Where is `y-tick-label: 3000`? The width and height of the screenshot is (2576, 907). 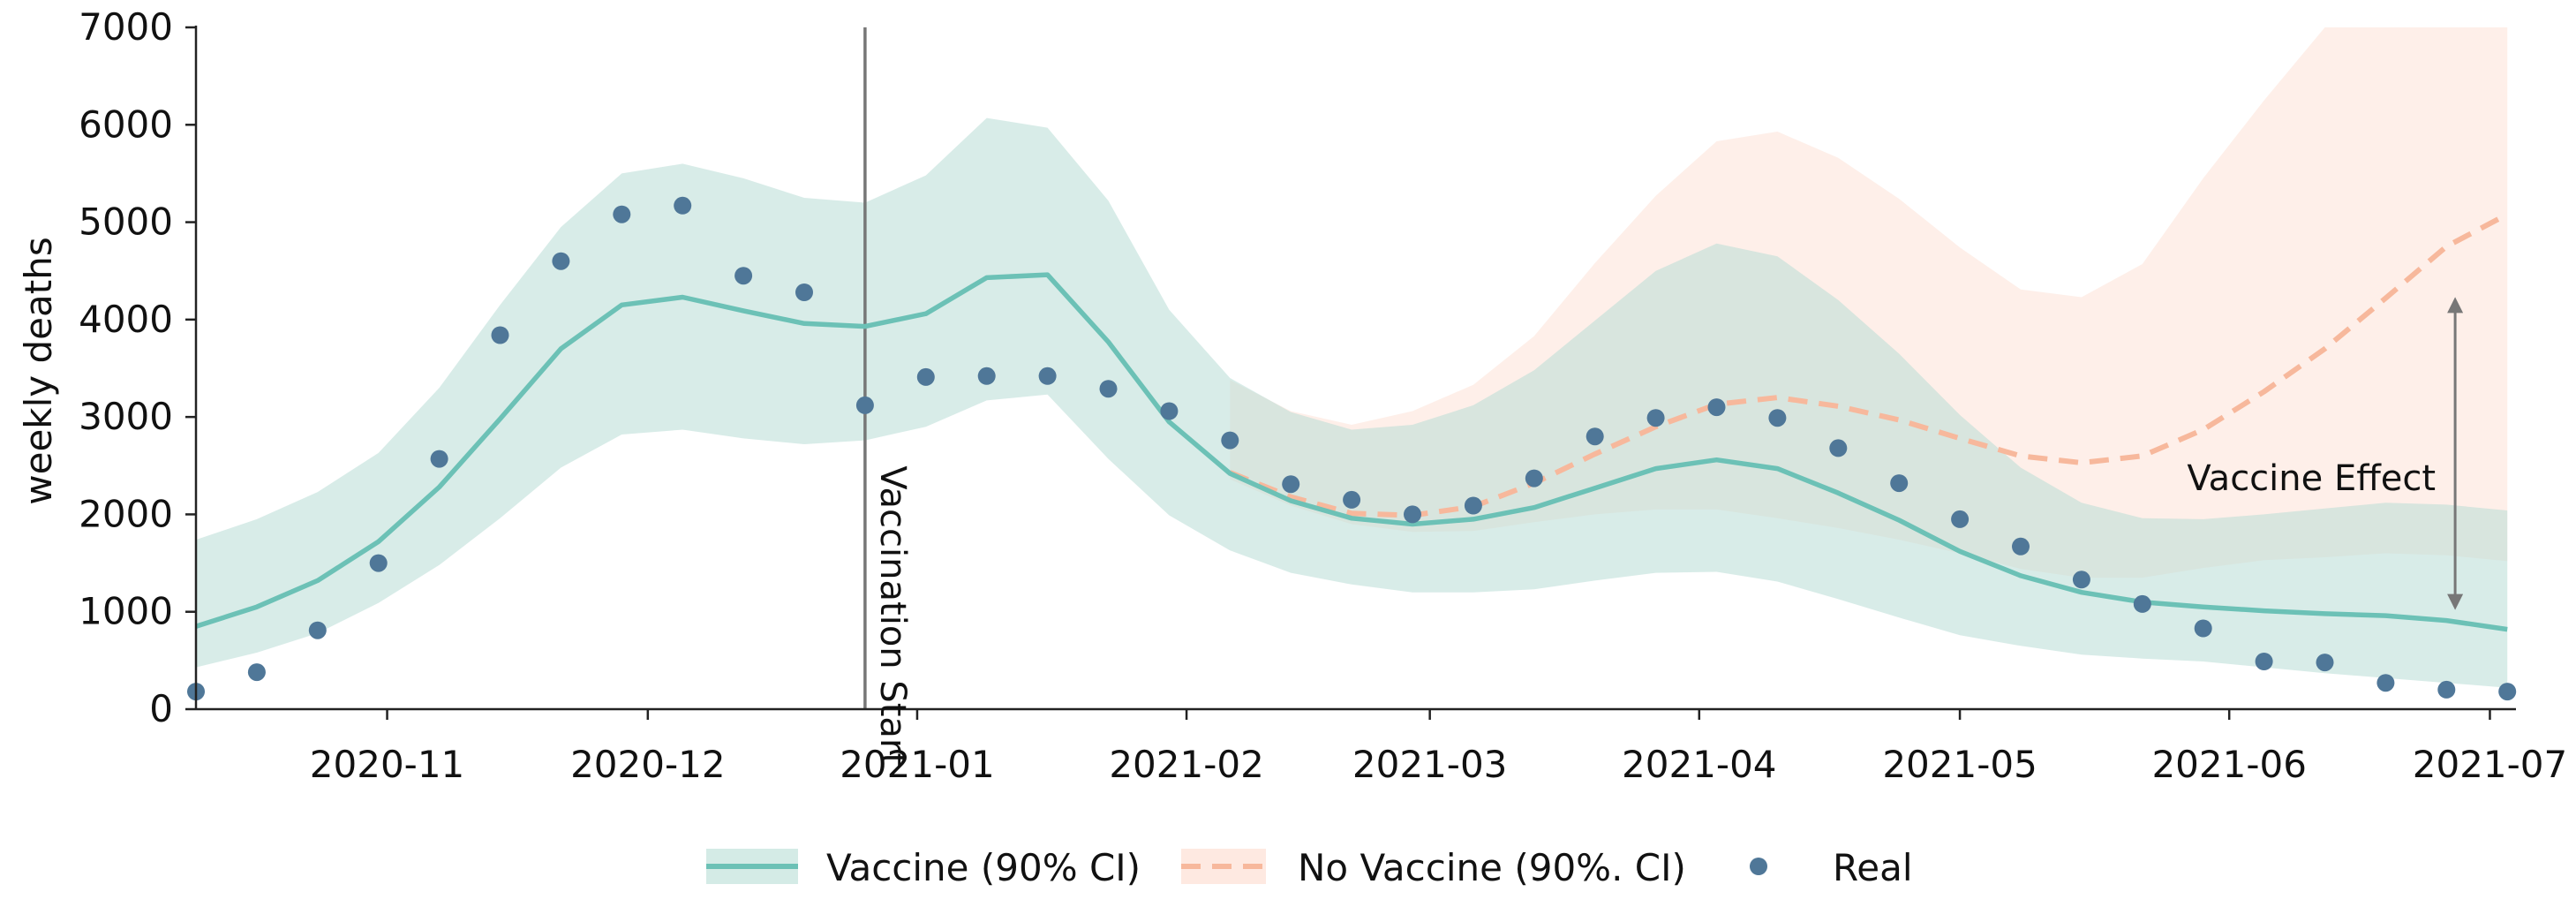
y-tick-label: 3000 is located at coordinates (126, 416).